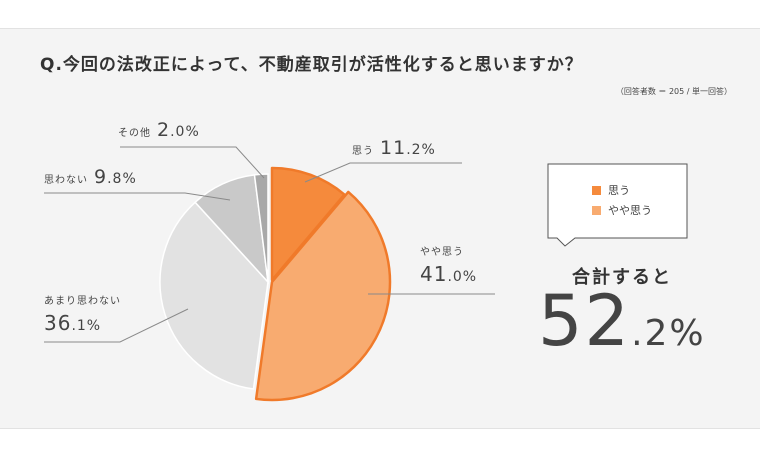 Image resolution: width=760 pixels, height=456 pixels. I want to click on leader-line-sonota, so click(192, 162).